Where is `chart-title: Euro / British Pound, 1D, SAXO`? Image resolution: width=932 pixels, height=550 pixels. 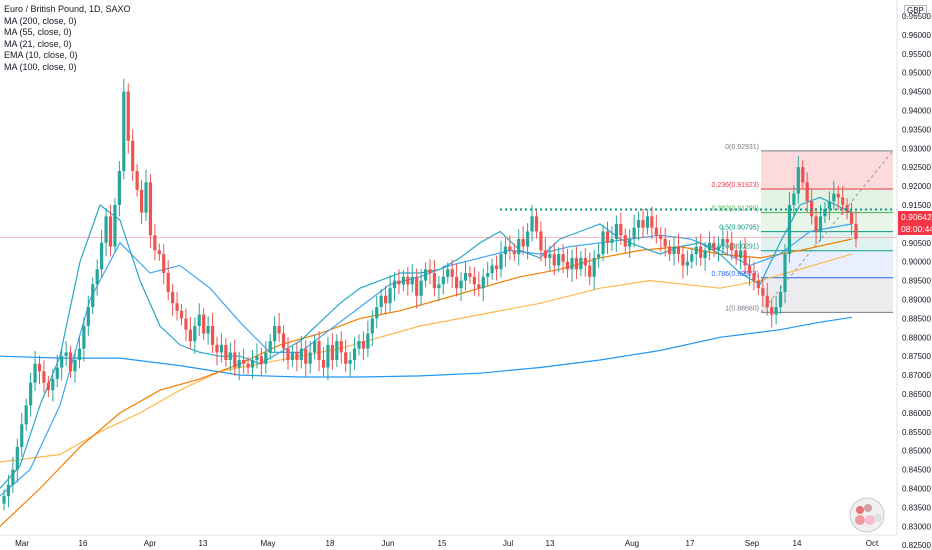 chart-title: Euro / British Pound, 1D, SAXO is located at coordinates (67, 9).